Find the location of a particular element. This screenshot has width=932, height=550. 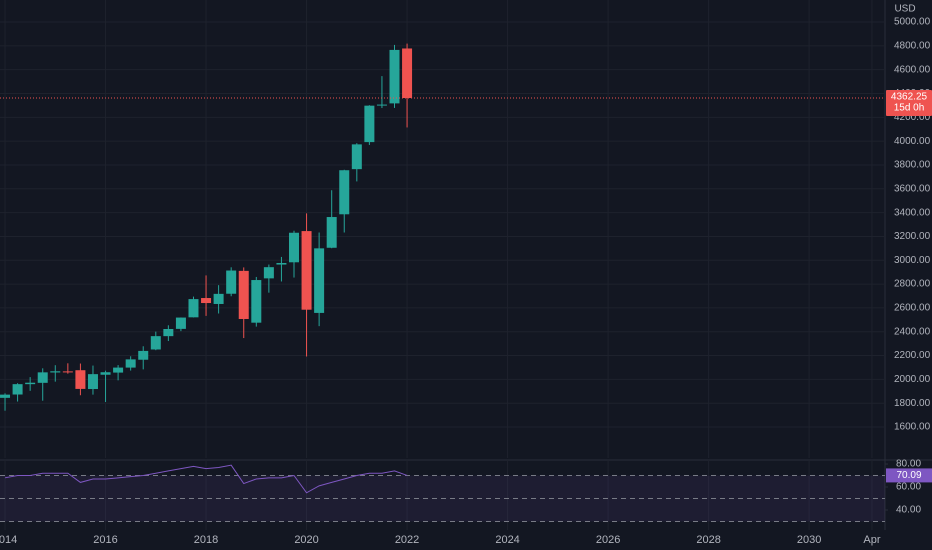

x-tick-label: 2020 is located at coordinates (306, 540).